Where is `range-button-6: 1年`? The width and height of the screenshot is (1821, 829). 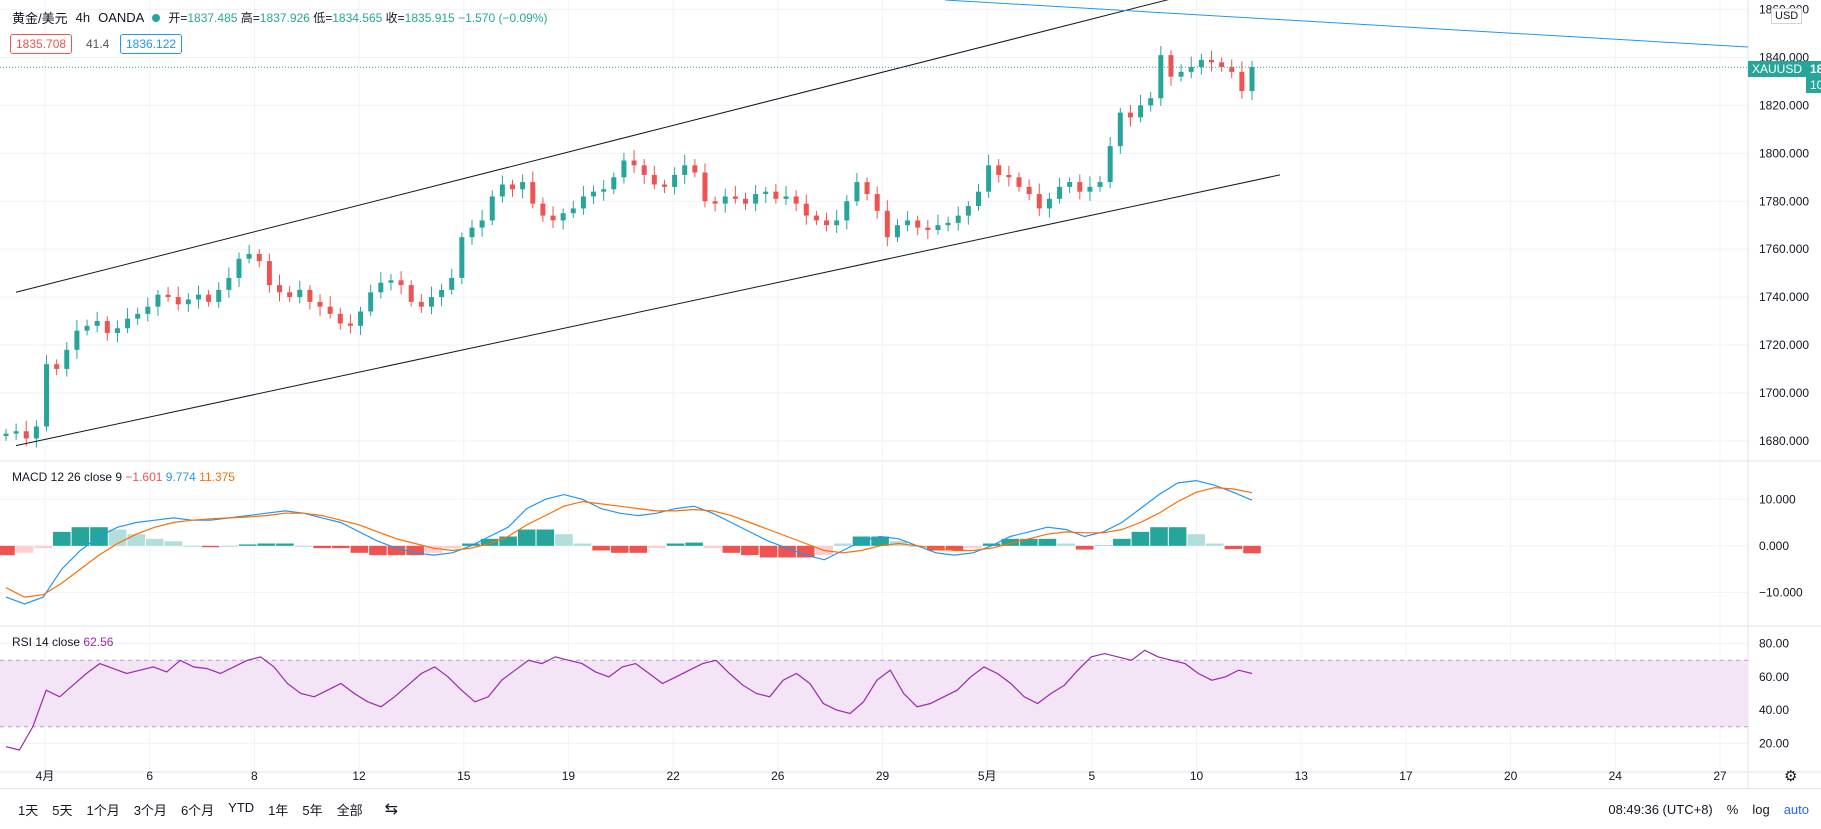 range-button-6: 1年 is located at coordinates (278, 810).